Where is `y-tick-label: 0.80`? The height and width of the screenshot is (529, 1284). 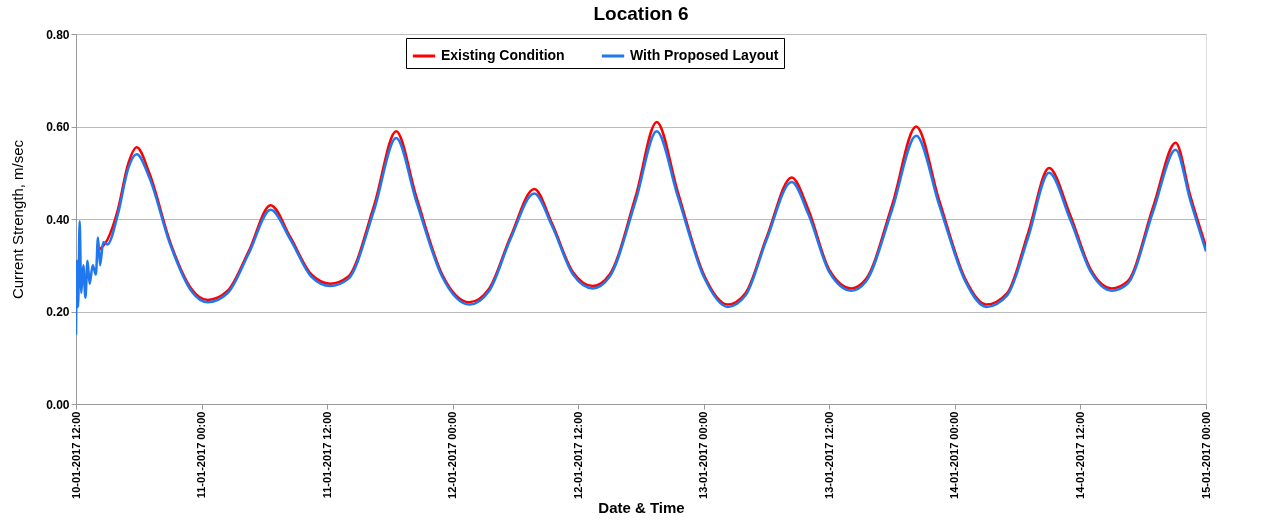 y-tick-label: 0.80 is located at coordinates (58, 34).